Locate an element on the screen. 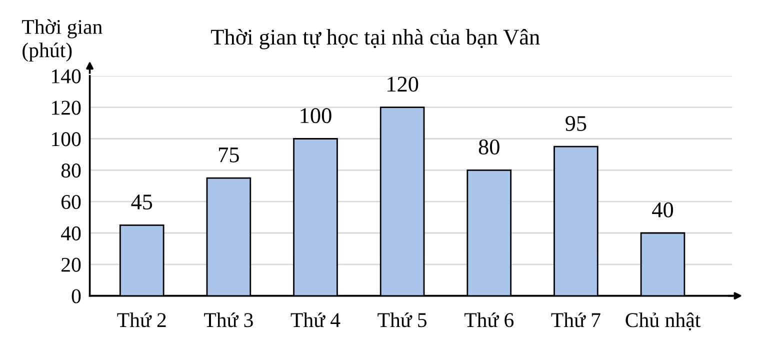 This screenshot has width=774, height=342. y-tick-label: 0 is located at coordinates (76, 296).